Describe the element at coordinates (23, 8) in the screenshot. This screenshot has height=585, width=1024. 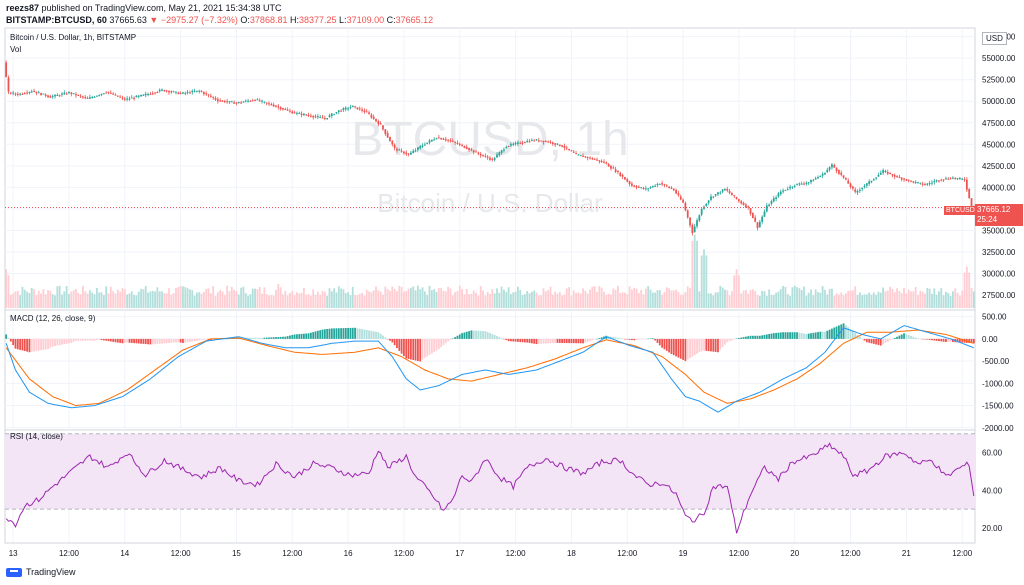
I see `username: reezs87` at that location.